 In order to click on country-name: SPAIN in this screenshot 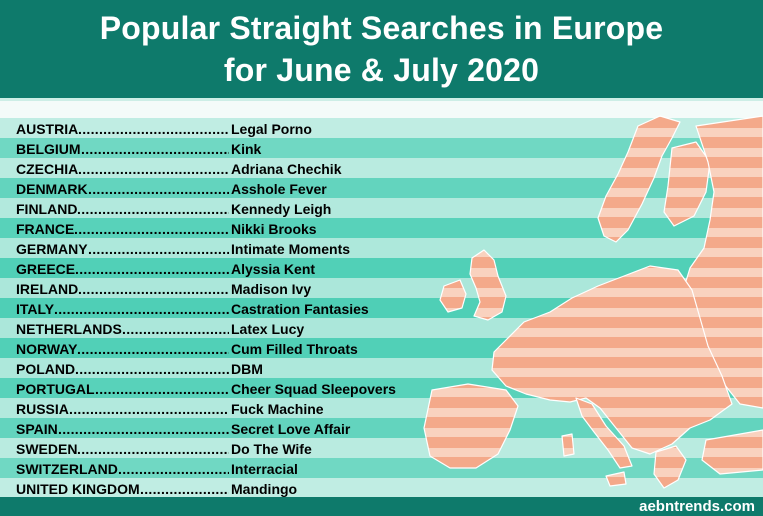, I will do `click(37, 429)`.